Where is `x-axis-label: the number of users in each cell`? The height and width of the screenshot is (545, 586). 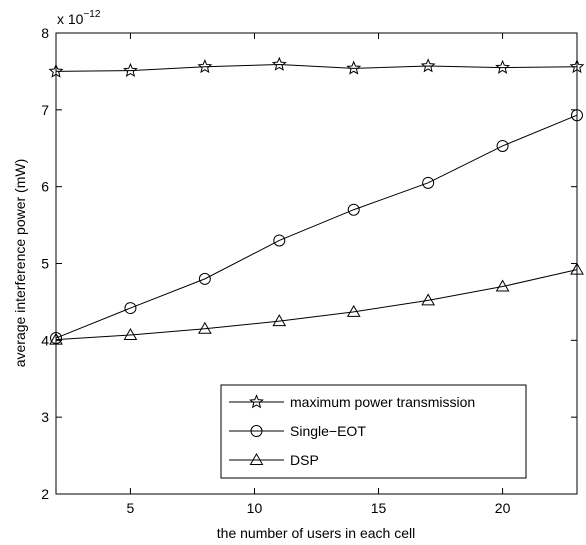
x-axis-label: the number of users in each cell is located at coordinates (316, 533).